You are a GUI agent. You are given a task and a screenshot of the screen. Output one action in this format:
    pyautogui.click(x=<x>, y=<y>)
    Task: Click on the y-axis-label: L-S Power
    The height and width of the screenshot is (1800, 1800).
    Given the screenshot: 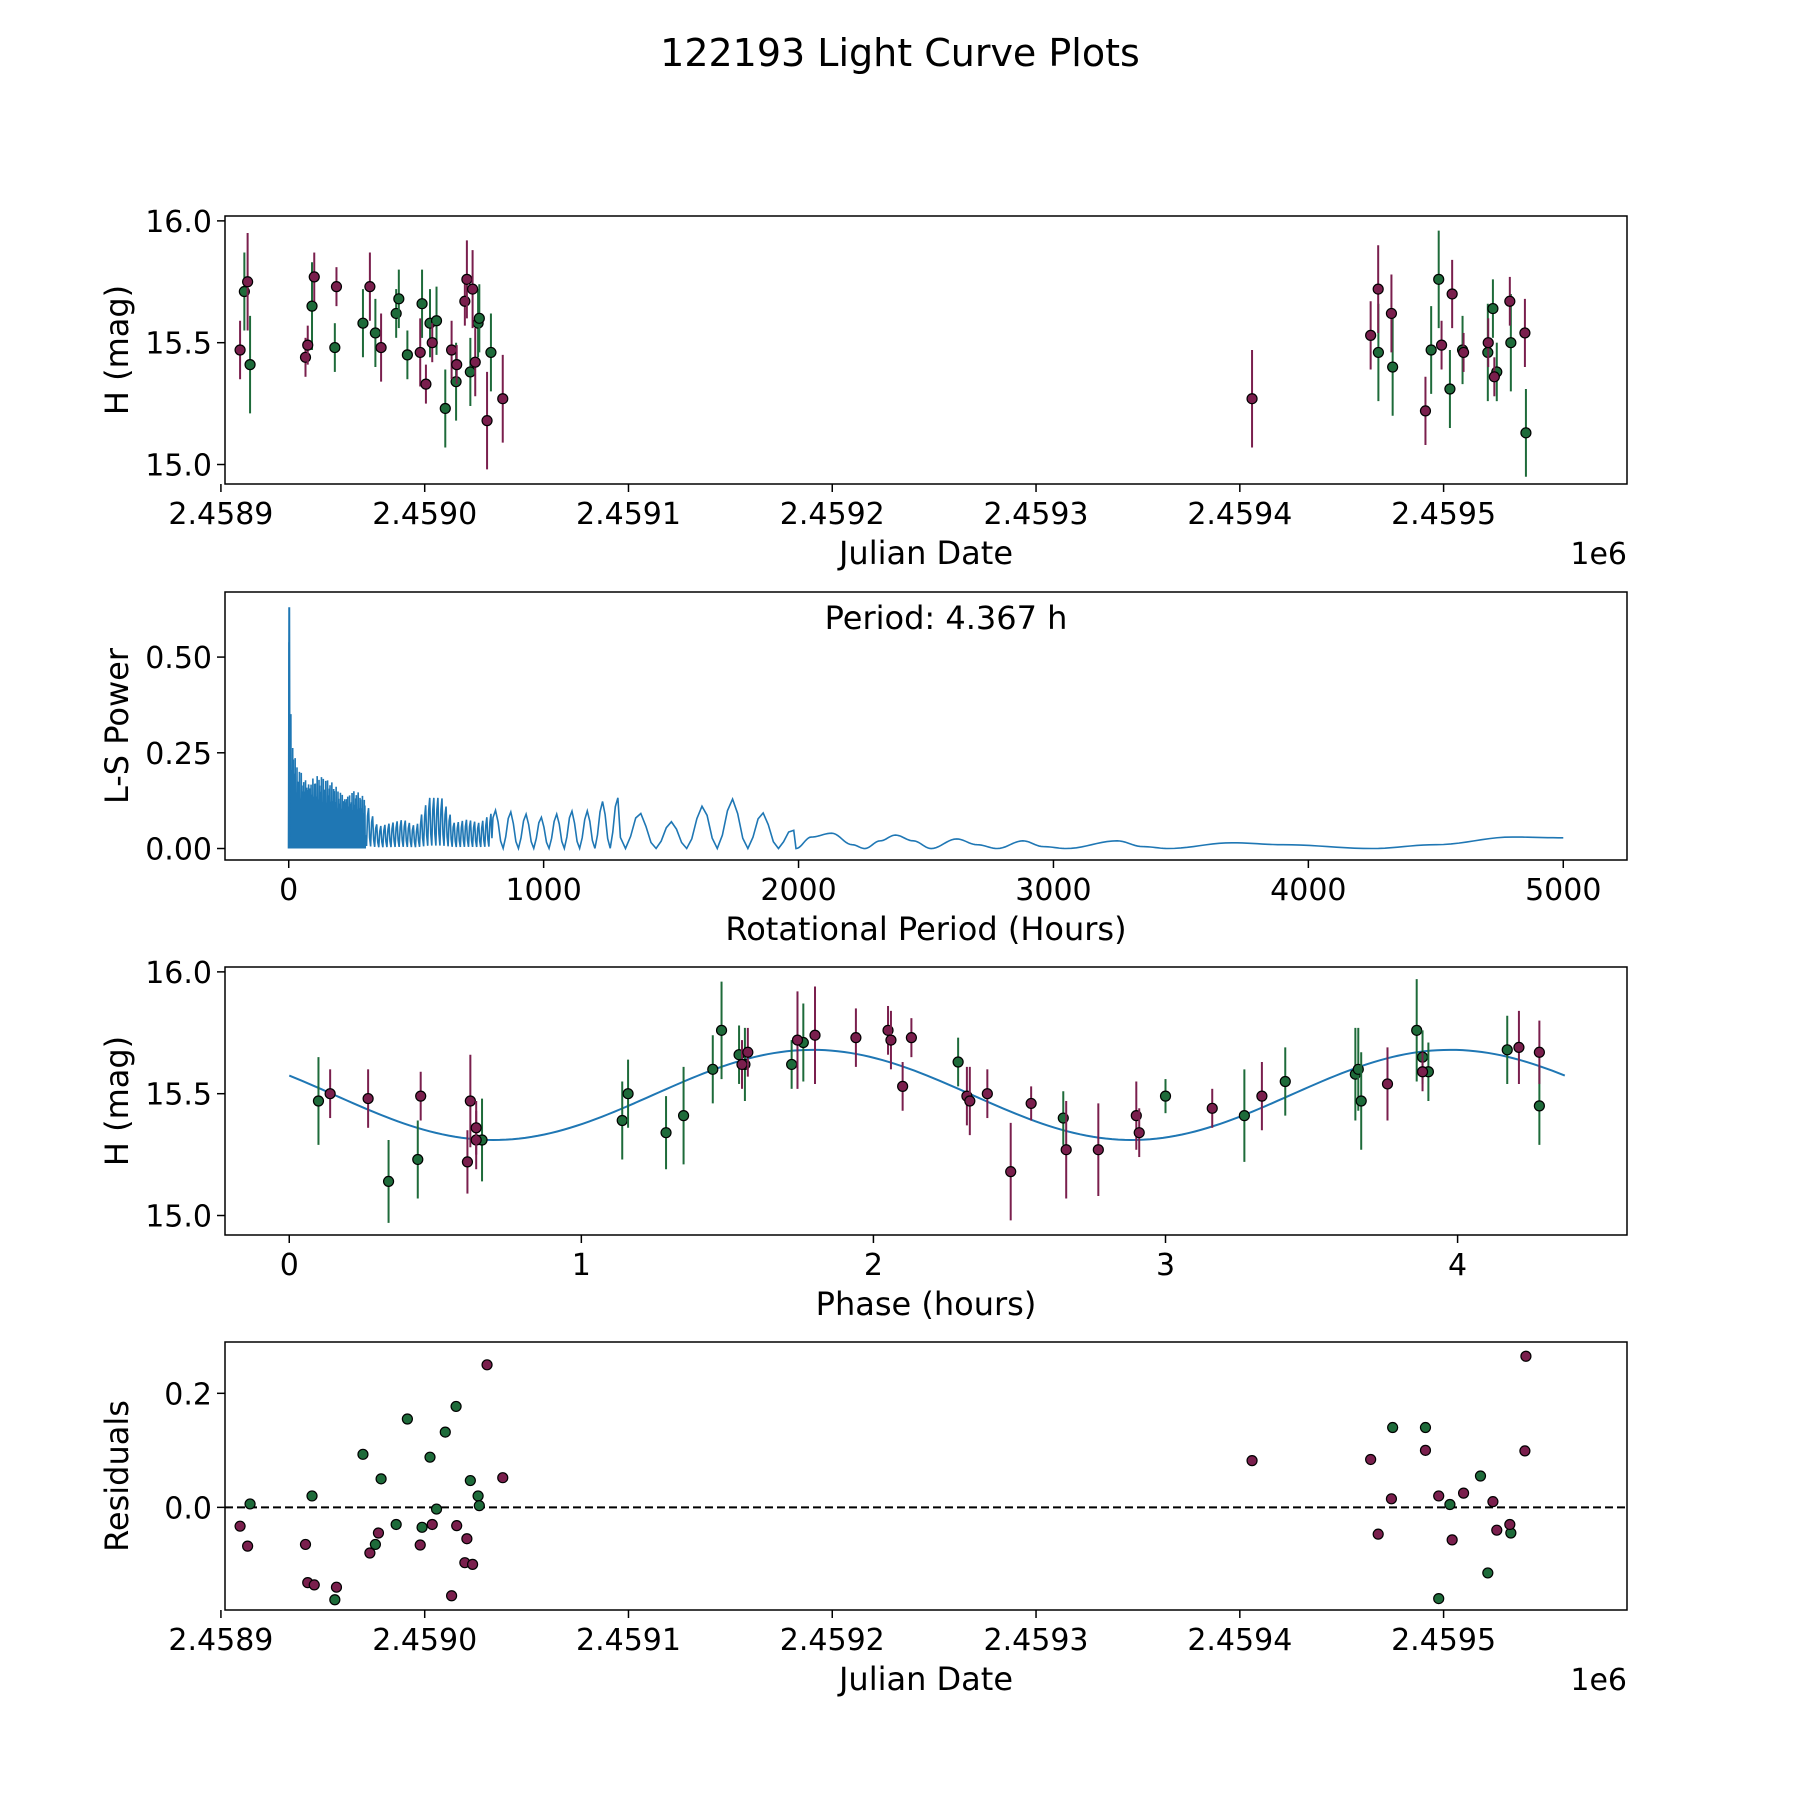 What is the action you would take?
    pyautogui.click(x=117, y=725)
    